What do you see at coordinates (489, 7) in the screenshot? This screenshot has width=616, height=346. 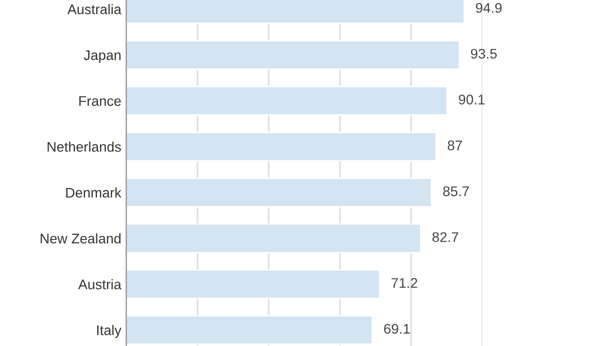 I see `data-label: 94.9` at bounding box center [489, 7].